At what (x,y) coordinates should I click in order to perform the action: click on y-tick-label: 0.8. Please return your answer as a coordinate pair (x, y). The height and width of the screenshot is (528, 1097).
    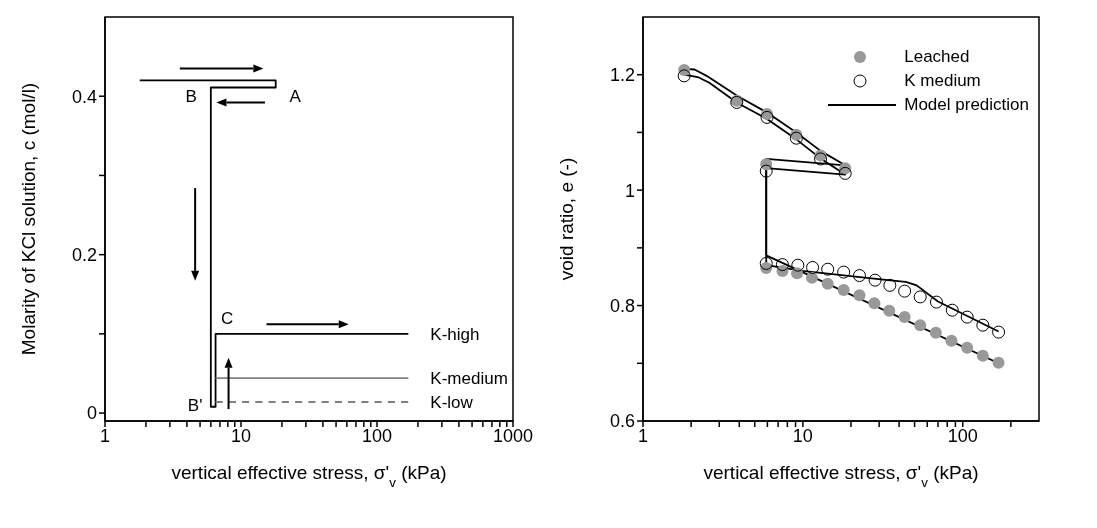
    Looking at the image, I should click on (622, 305).